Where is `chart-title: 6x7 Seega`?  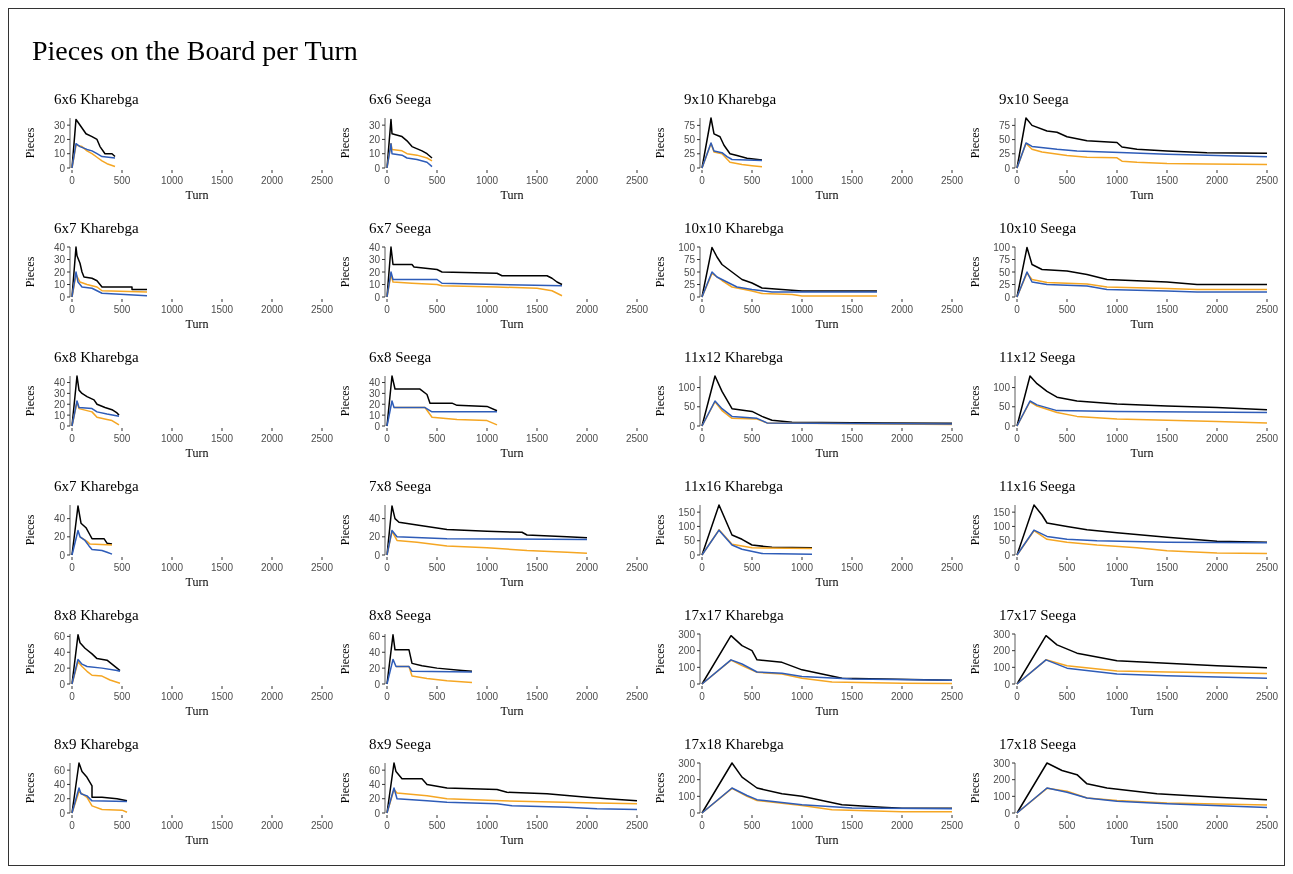 chart-title: 6x7 Seega is located at coordinates (400, 228).